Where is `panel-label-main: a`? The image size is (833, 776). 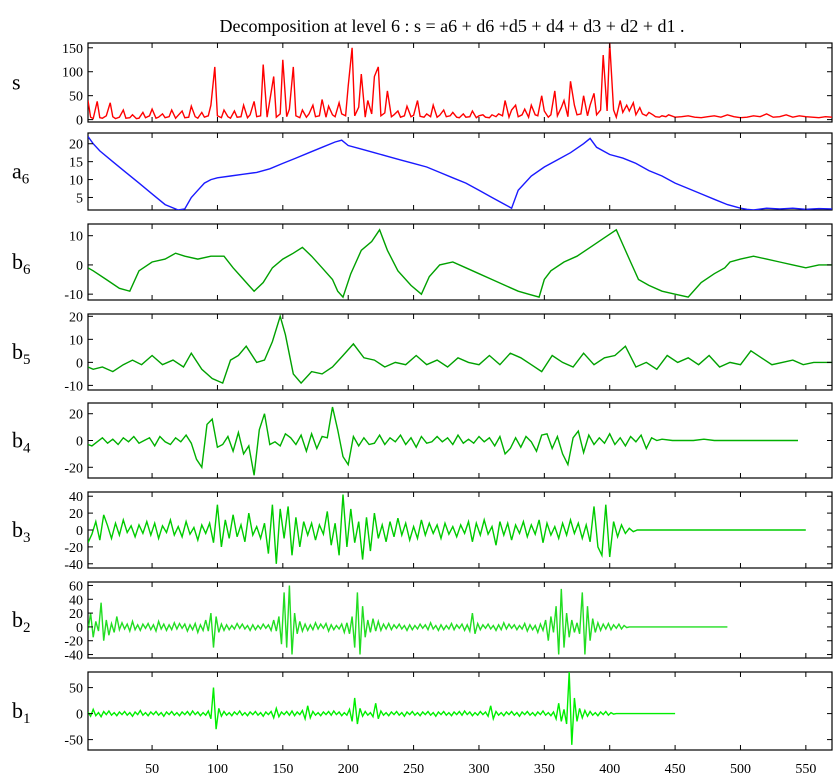
panel-label-main: a is located at coordinates (17, 171).